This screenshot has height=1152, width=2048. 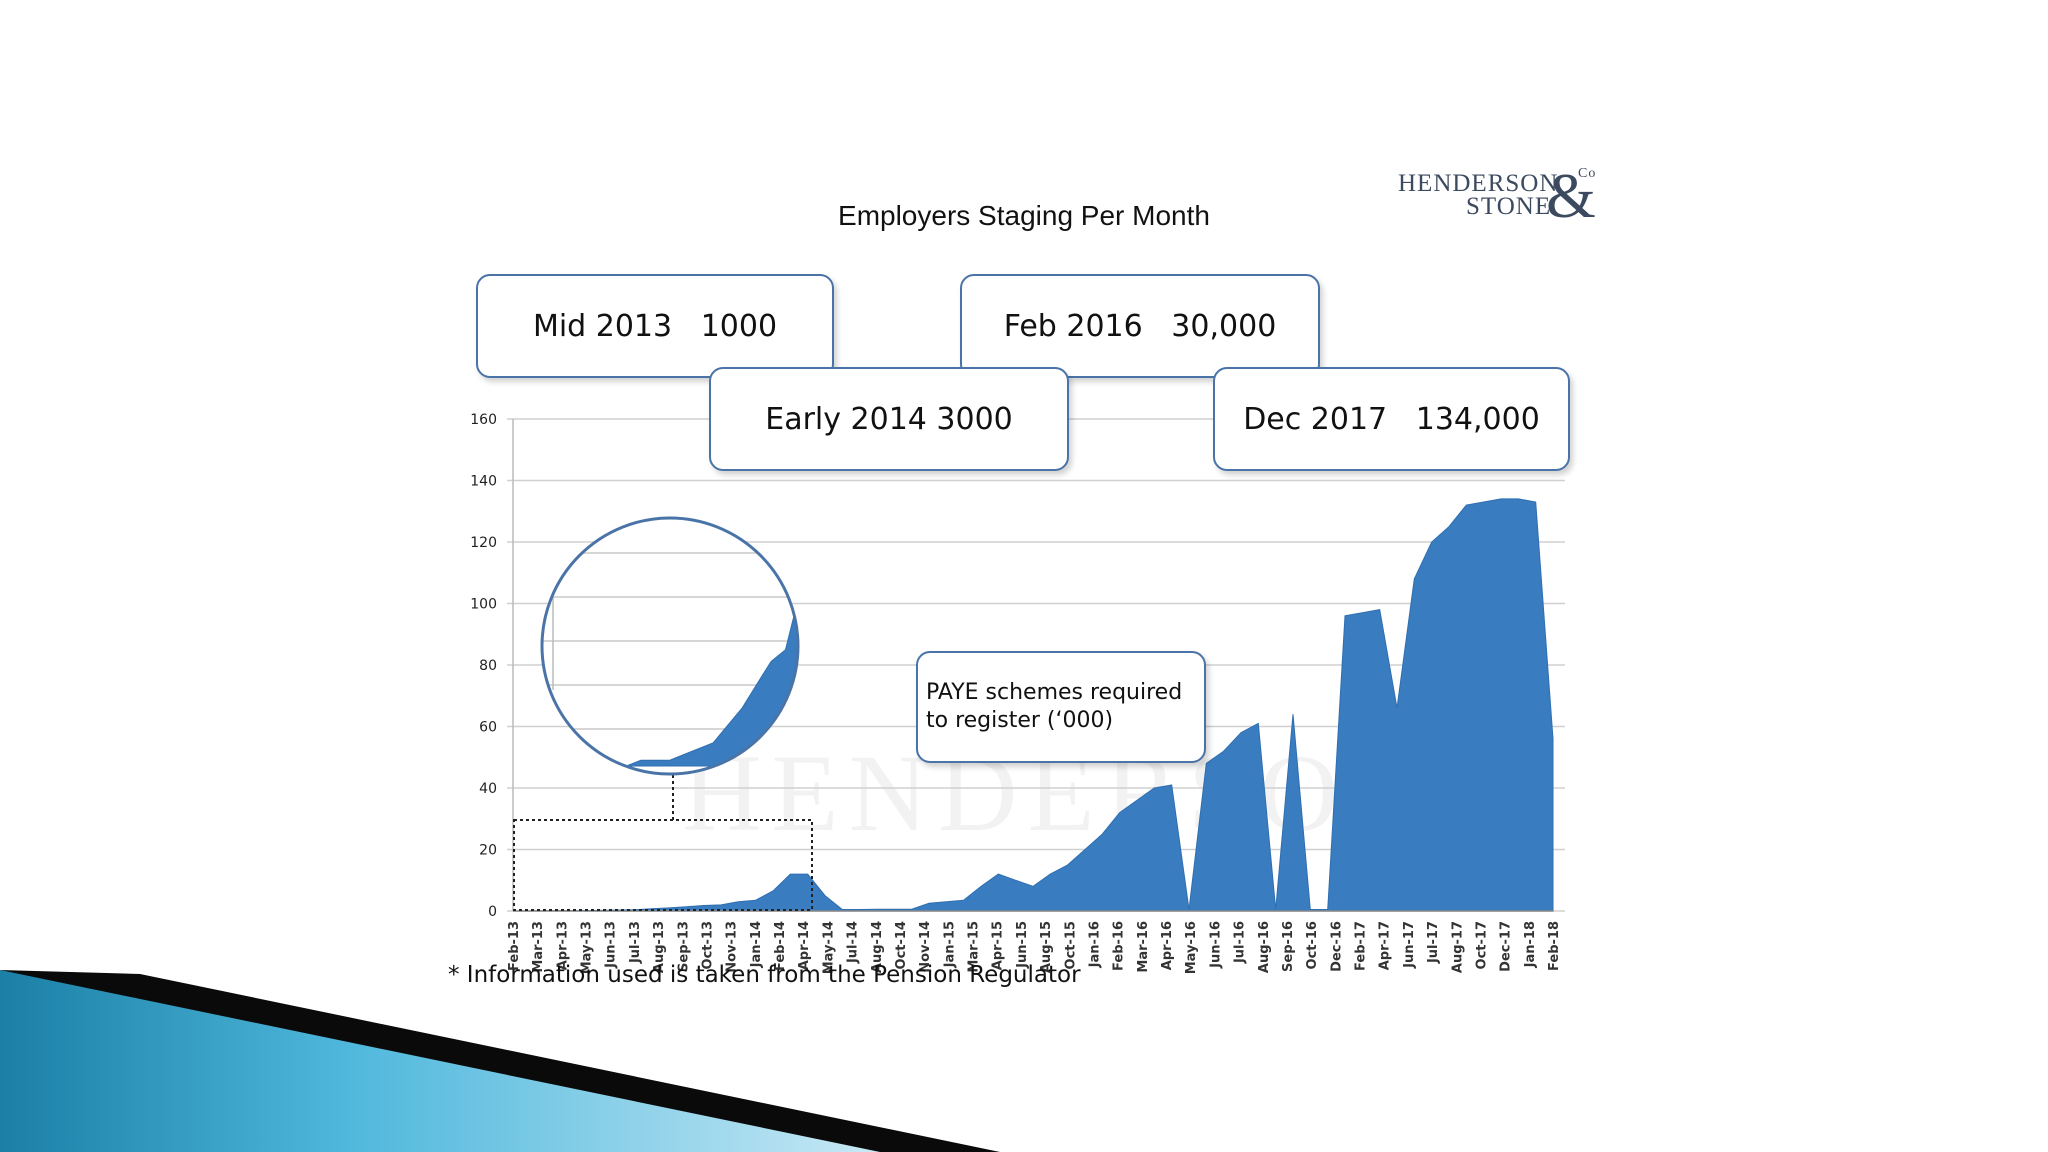 What do you see at coordinates (1478, 183) in the screenshot?
I see `logo-line-1: HENDERSON` at bounding box center [1478, 183].